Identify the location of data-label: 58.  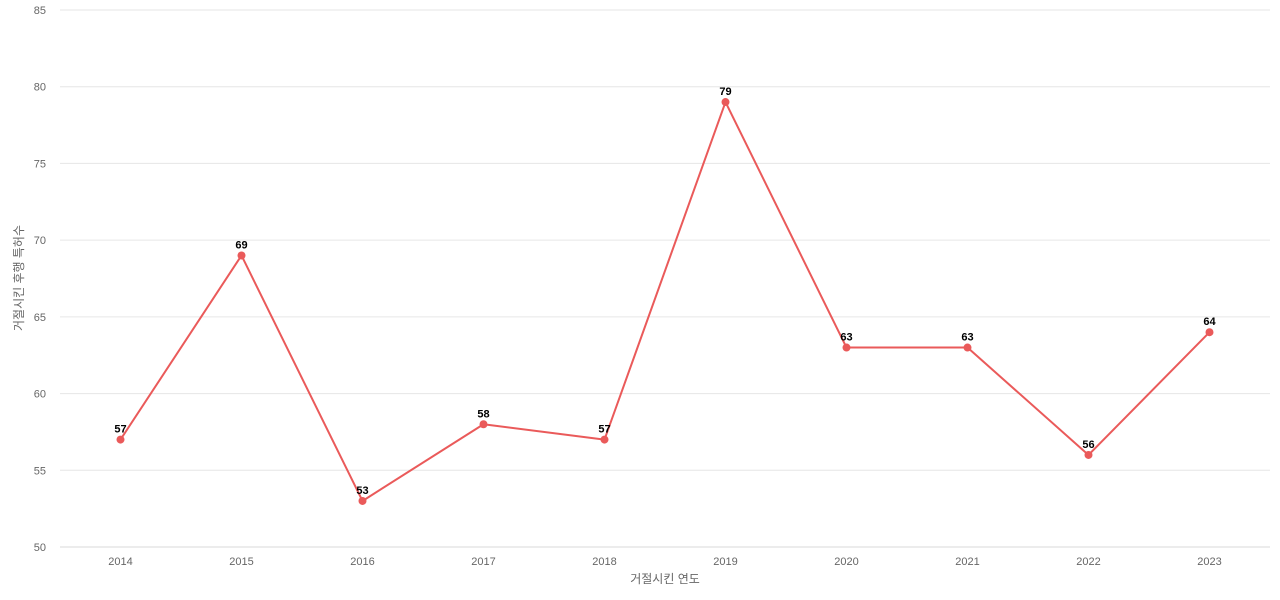
(483, 414).